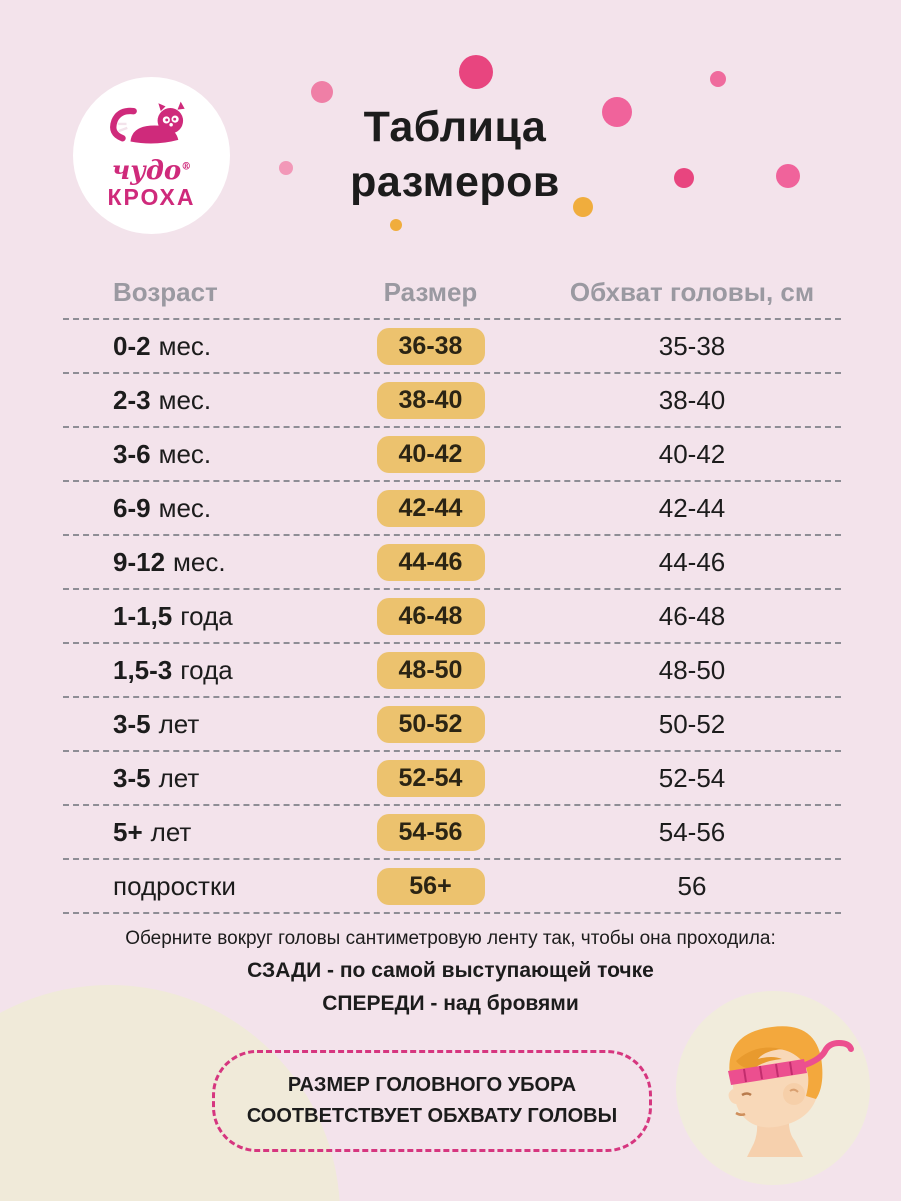  What do you see at coordinates (174, 885) in the screenshot?
I see `age-cell: подростки` at bounding box center [174, 885].